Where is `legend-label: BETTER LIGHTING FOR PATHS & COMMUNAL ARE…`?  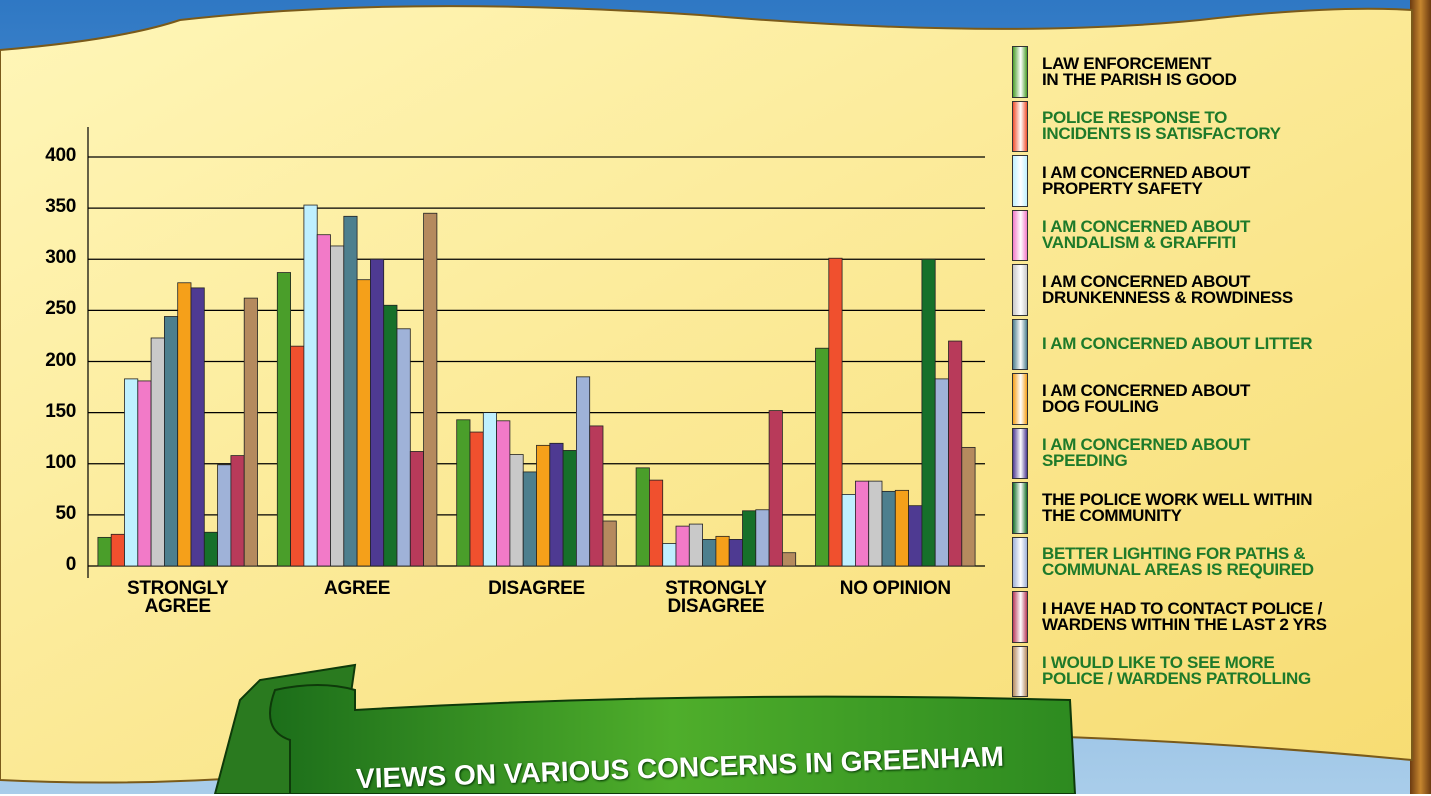 legend-label: BETTER LIGHTING FOR PATHS & COMMUNAL ARE… is located at coordinates (1178, 562).